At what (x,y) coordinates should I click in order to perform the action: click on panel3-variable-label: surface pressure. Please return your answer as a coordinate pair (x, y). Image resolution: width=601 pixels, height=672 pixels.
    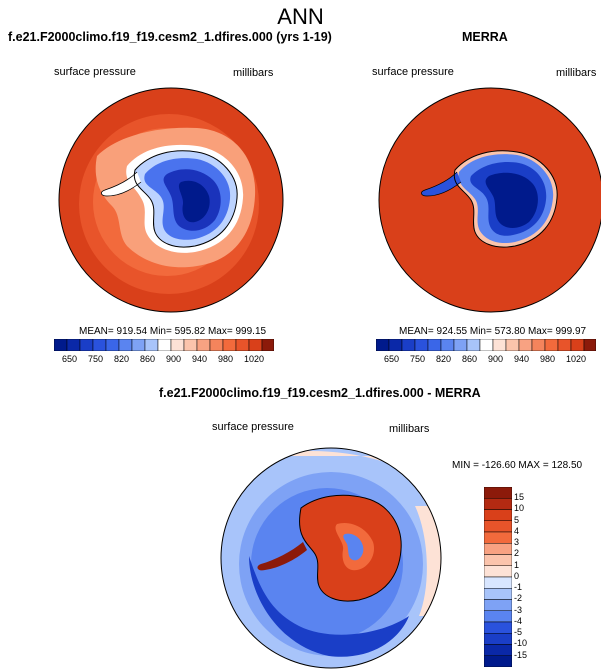
    Looking at the image, I should click on (253, 427).